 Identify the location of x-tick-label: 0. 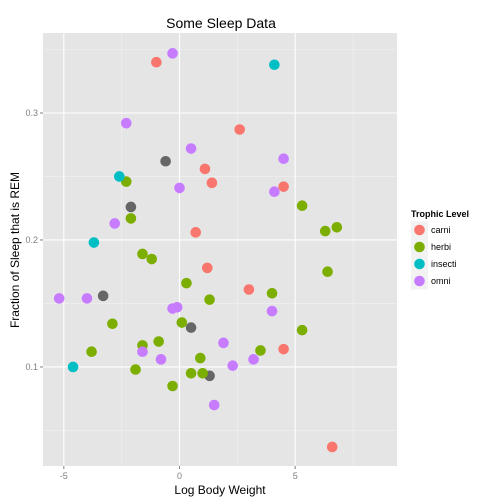
(179, 476).